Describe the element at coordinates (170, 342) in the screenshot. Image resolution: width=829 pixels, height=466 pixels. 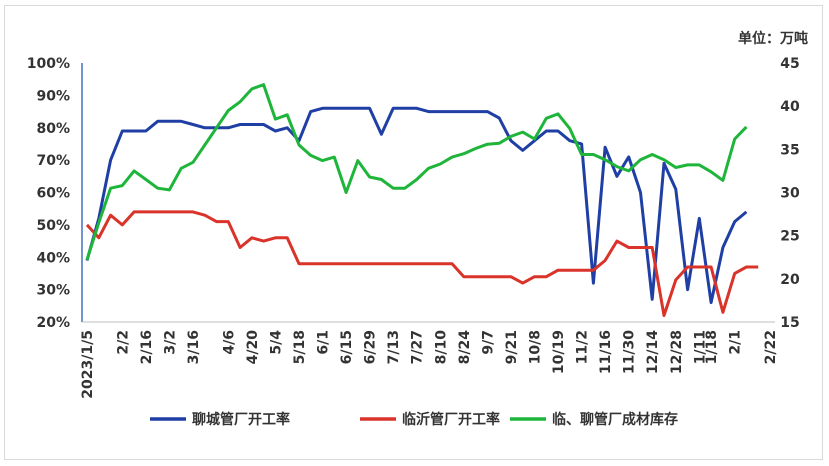
I see `x-tick-label: 3/2` at that location.